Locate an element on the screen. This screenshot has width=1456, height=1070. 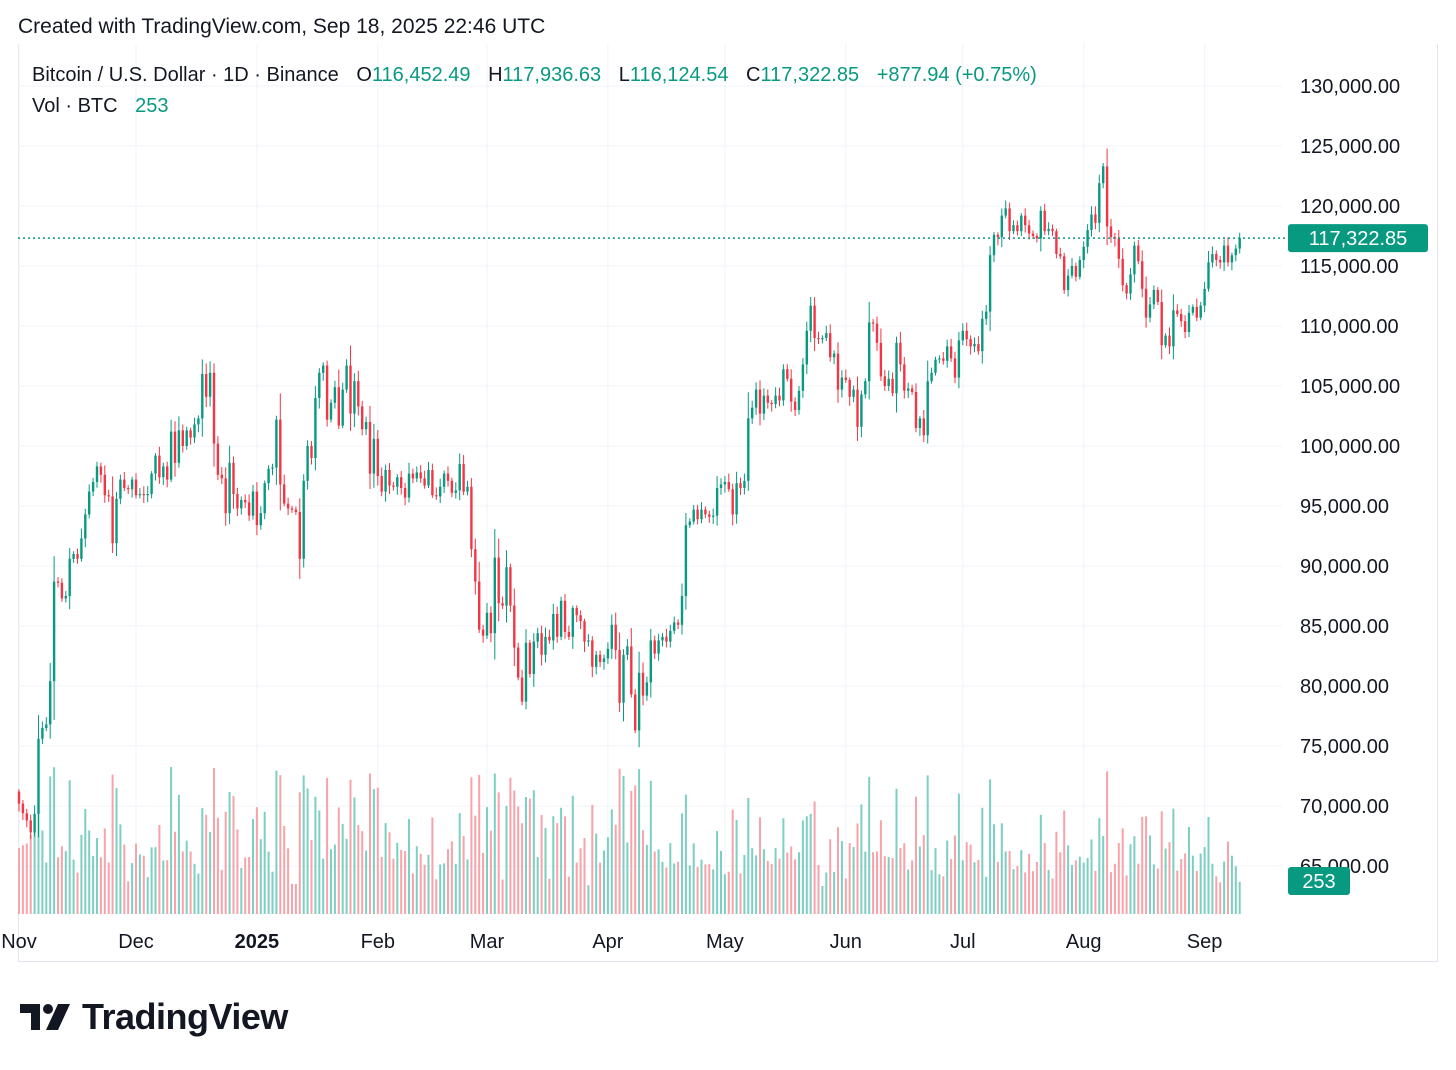
time-axis: Nov Dec 2025 Feb Mar Apr May Jun Jul Aug Sep is located at coordinates (611, 942).